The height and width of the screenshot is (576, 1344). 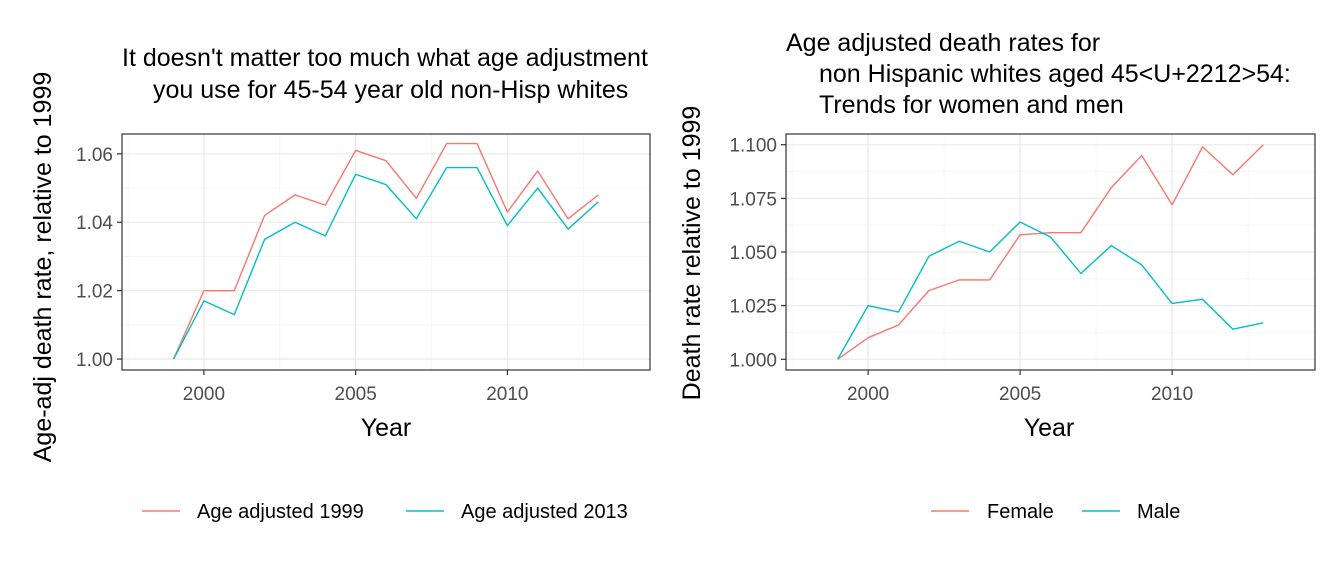 I want to click on y-axis-title: Age-adj death rate, relative to 1999, so click(x=43, y=267).